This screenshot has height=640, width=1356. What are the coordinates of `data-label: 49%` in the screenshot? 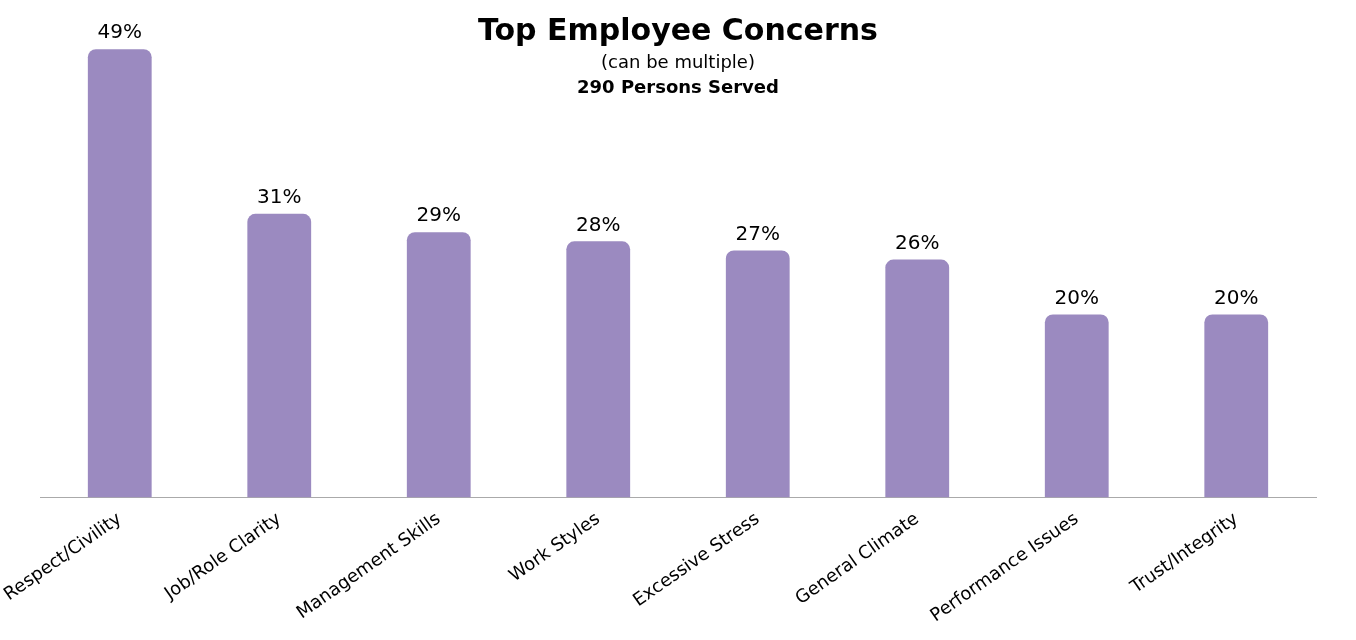 It's located at (119, 31).